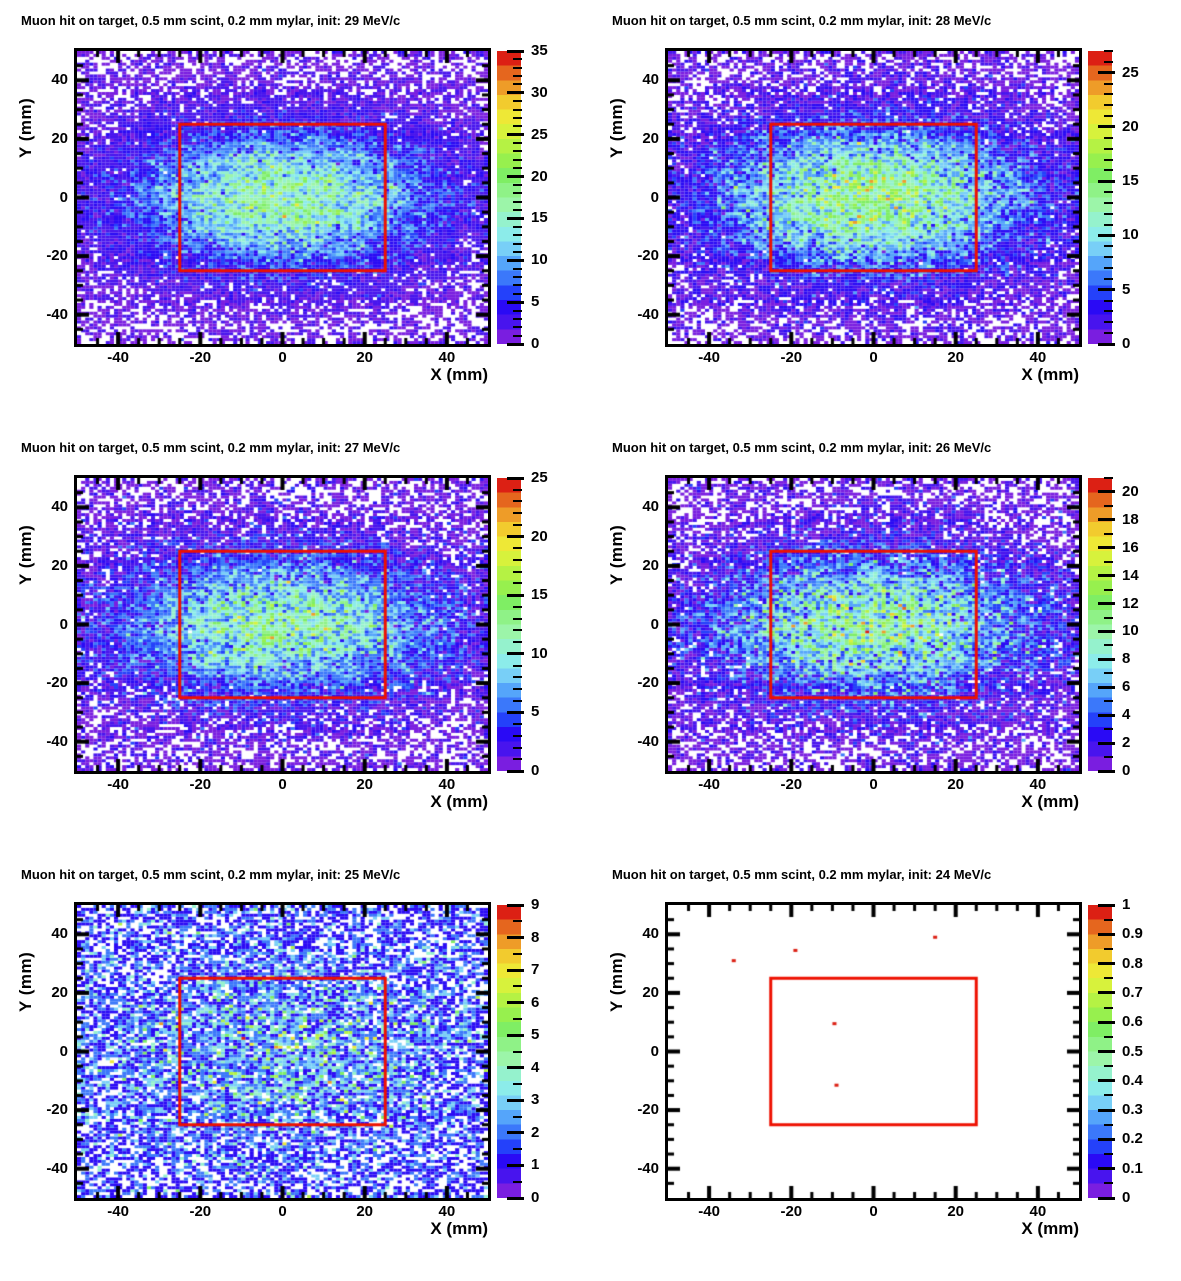 The image size is (1181, 1281). What do you see at coordinates (1130, 547) in the screenshot?
I see `colorbar-tick-label: 16` at bounding box center [1130, 547].